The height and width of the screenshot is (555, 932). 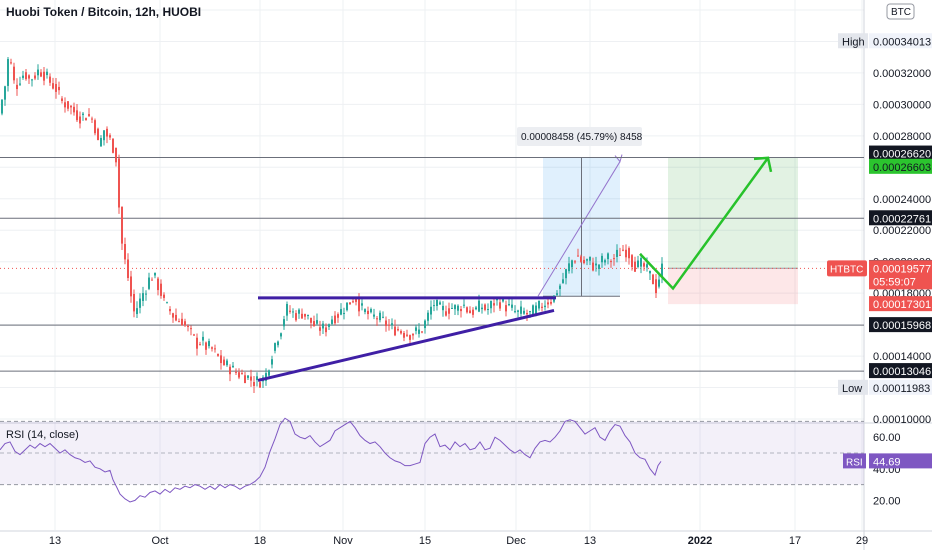 I want to click on time-tick-label: 13, so click(x=55, y=541).